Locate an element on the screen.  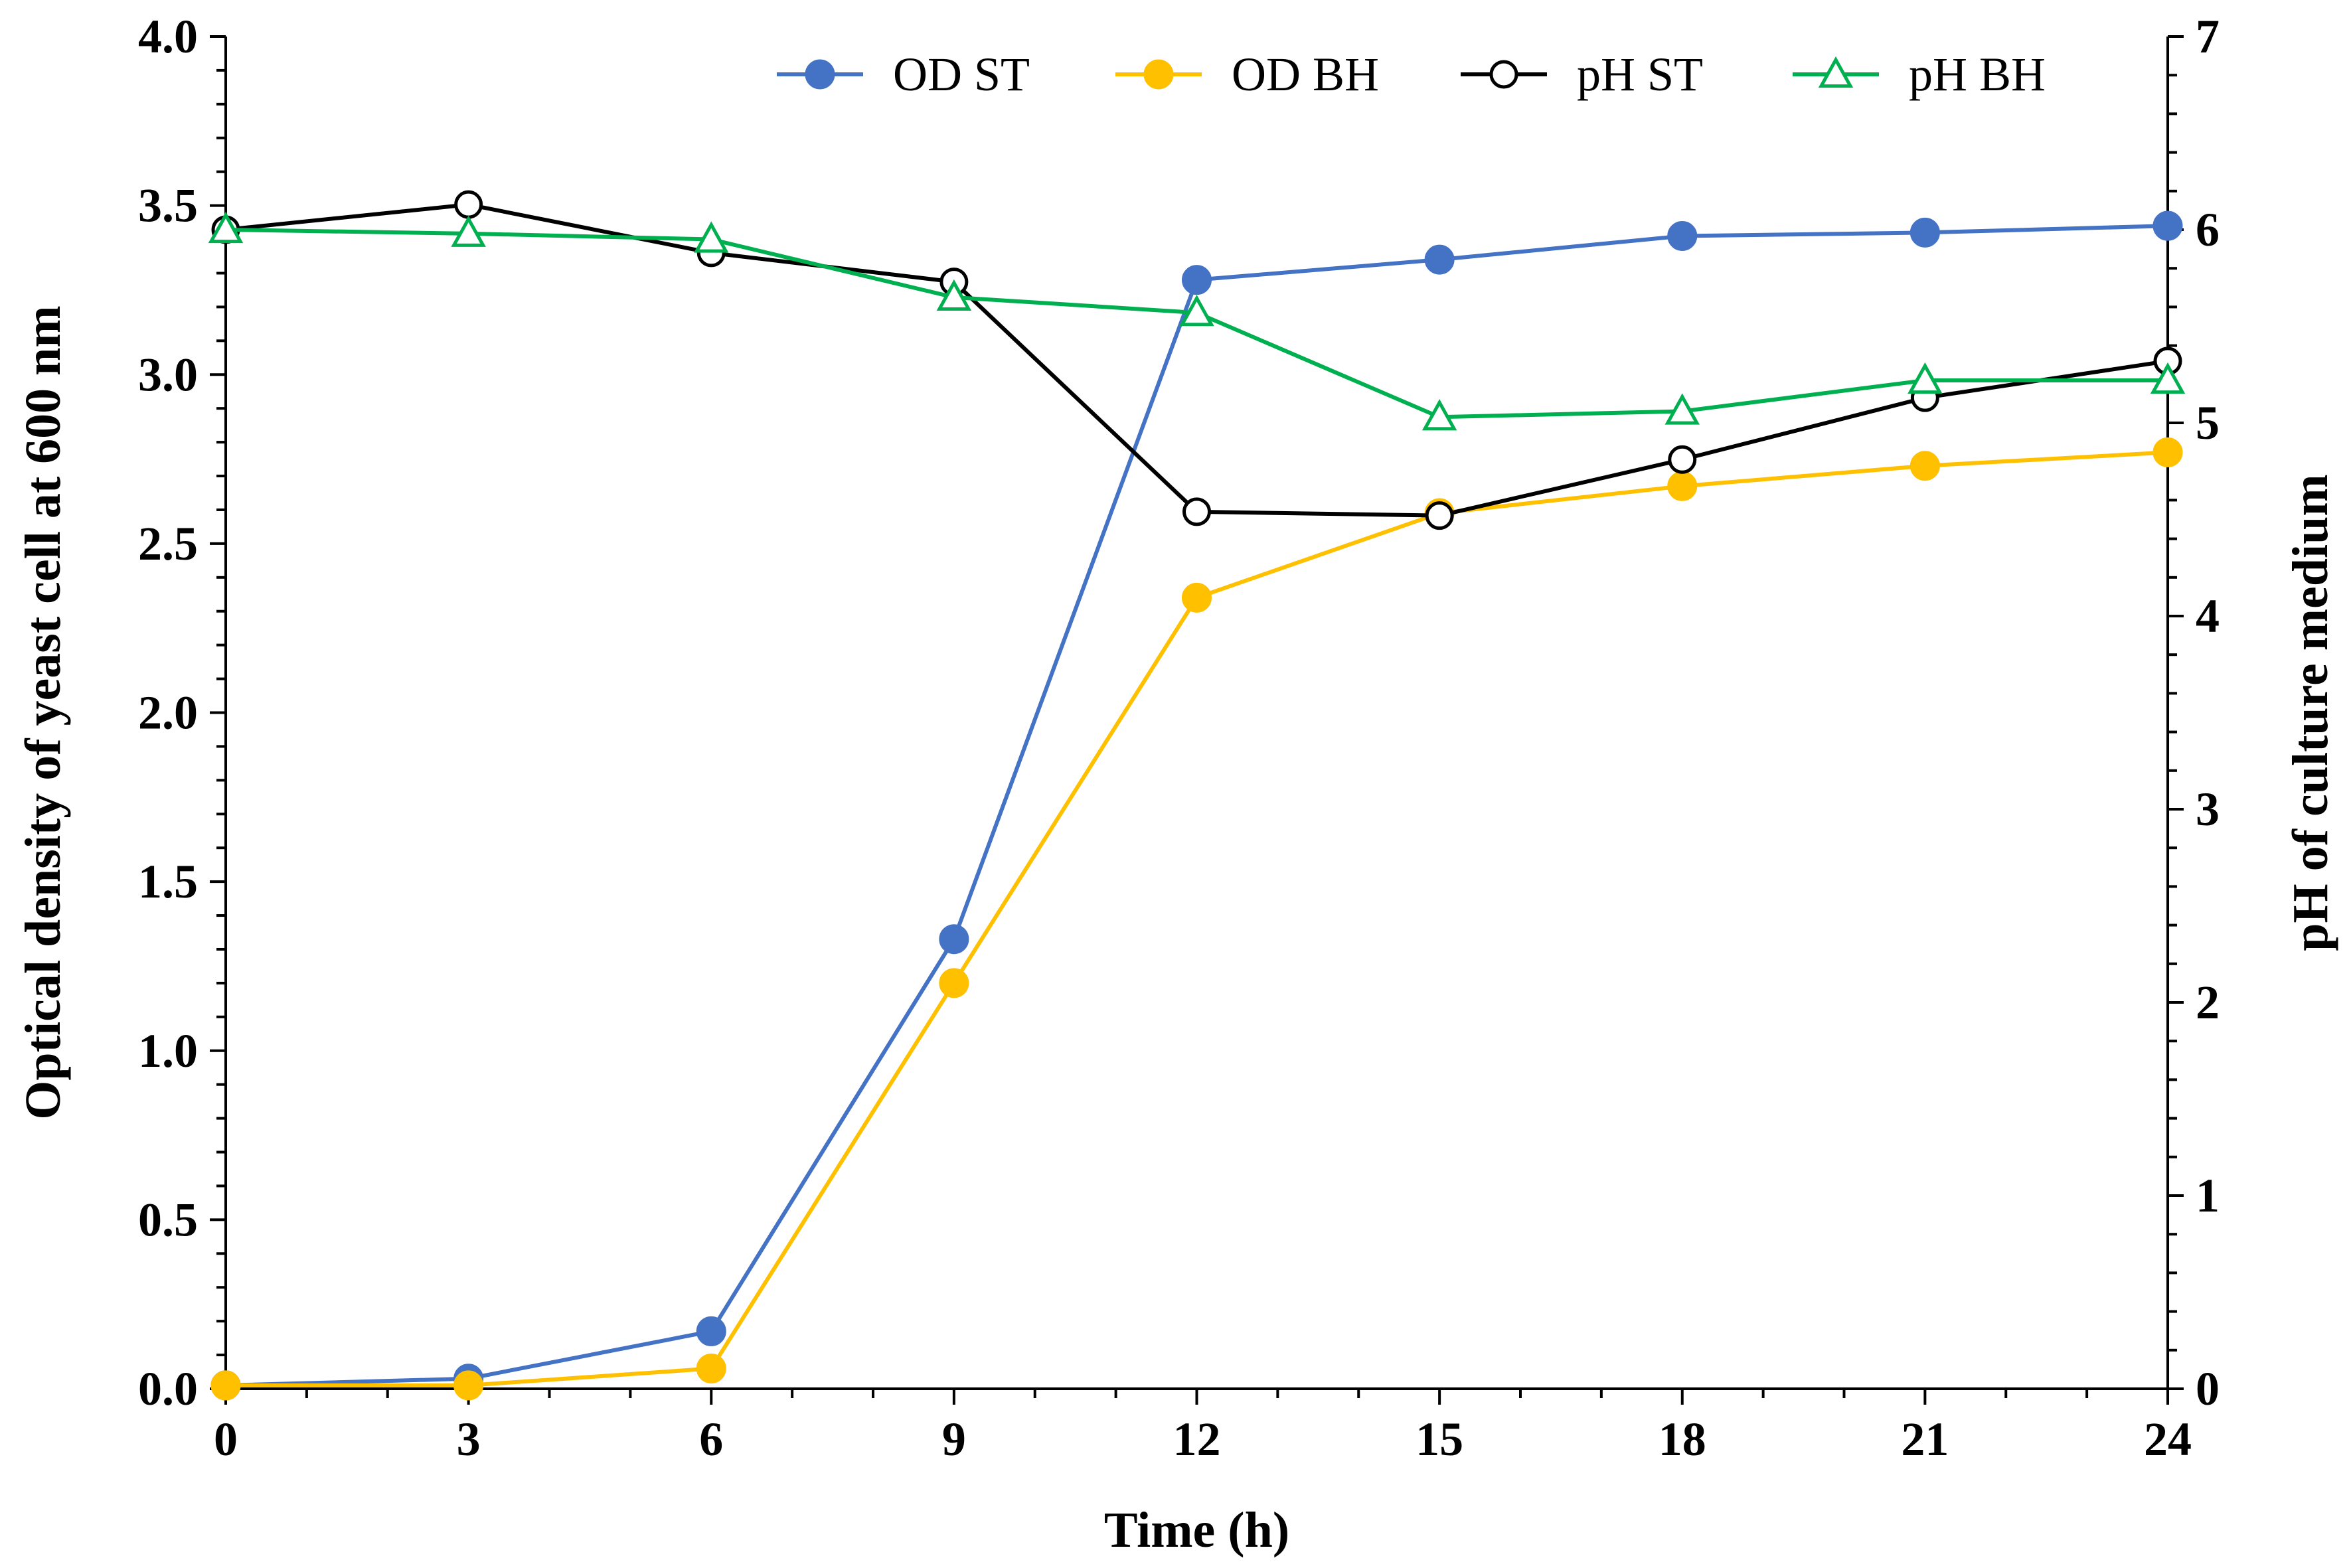
legend-item: pH BH is located at coordinates (1919, 75).